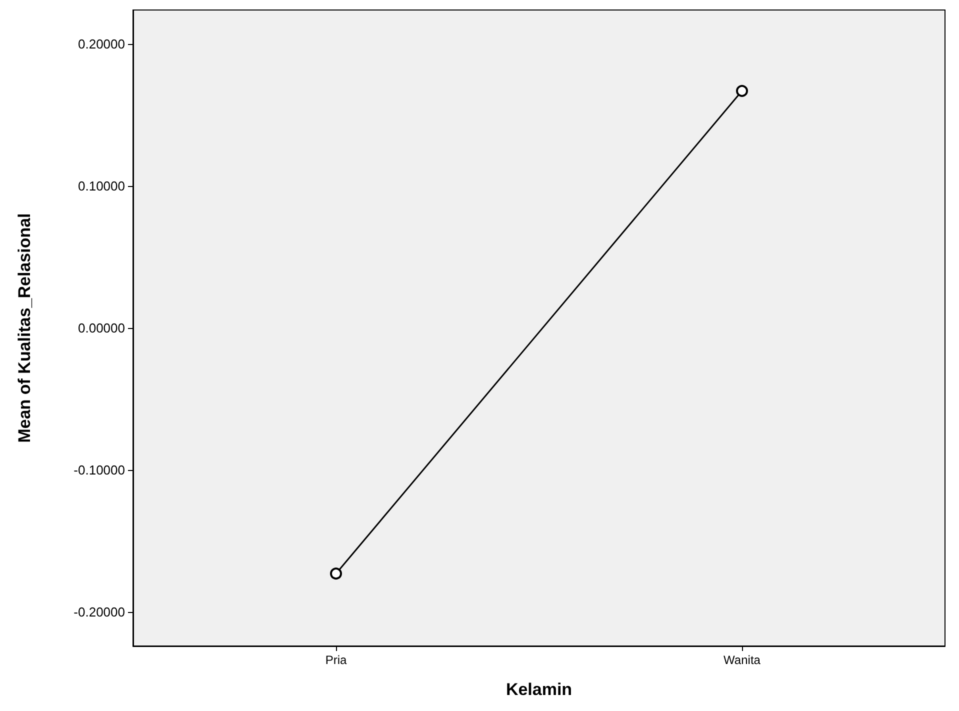 This screenshot has height=711, width=959. I want to click on y-axis-title: Mean of Kualitas_Relasional, so click(24, 328).